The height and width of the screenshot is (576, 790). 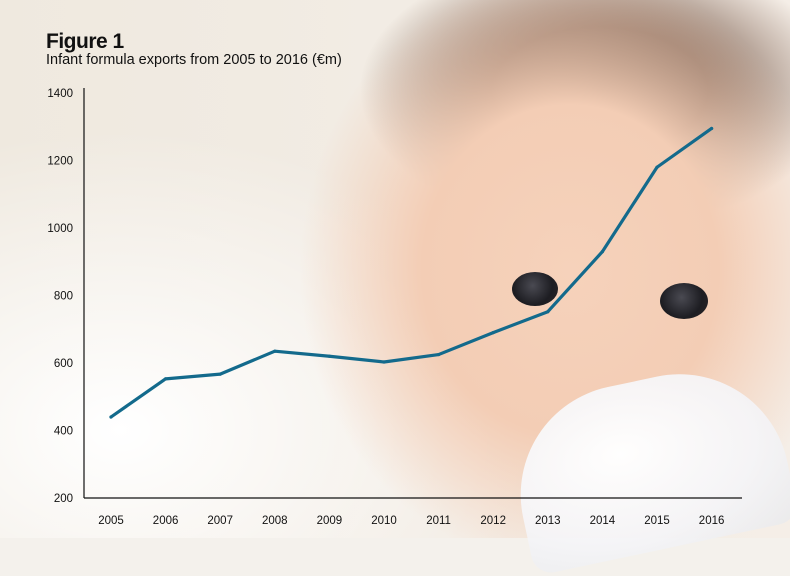 What do you see at coordinates (63, 499) in the screenshot?
I see `y-tick-label: 200` at bounding box center [63, 499].